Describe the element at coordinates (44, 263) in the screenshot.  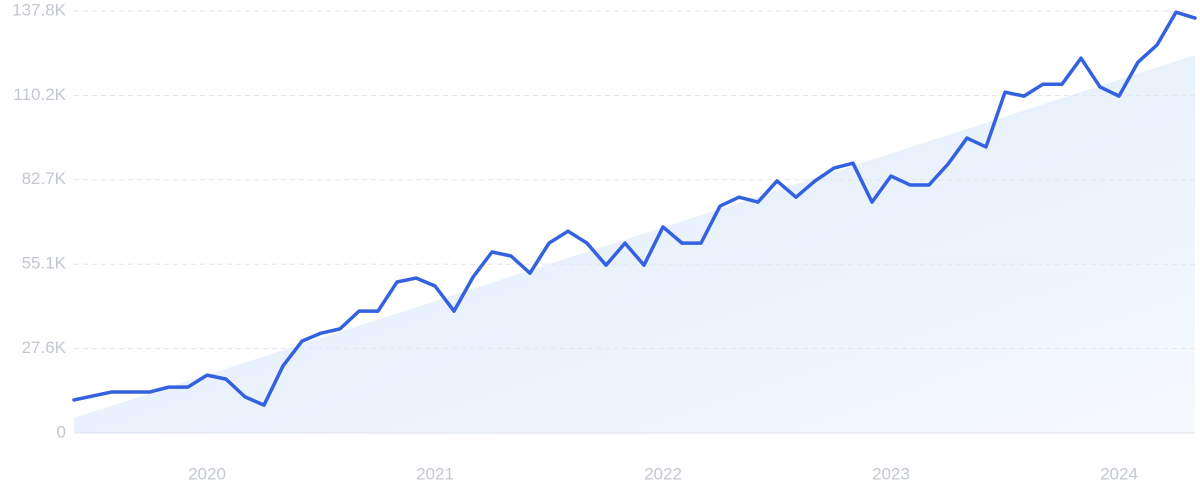
I see `y-tick-label: 55.1K` at that location.